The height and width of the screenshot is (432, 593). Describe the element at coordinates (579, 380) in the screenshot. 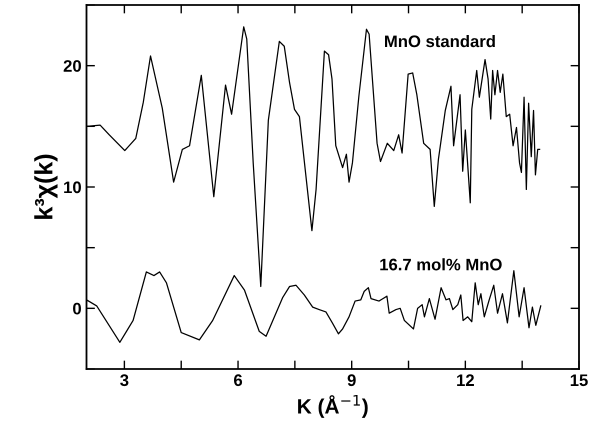

I see `x-tick-label: 15` at that location.